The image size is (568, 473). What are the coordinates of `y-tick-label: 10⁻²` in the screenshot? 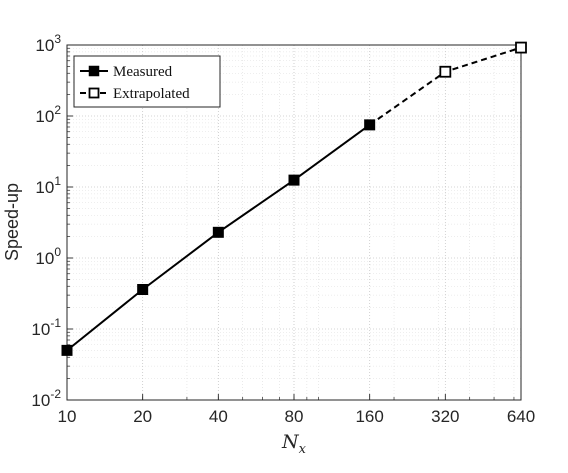 It's located at (46, 398).